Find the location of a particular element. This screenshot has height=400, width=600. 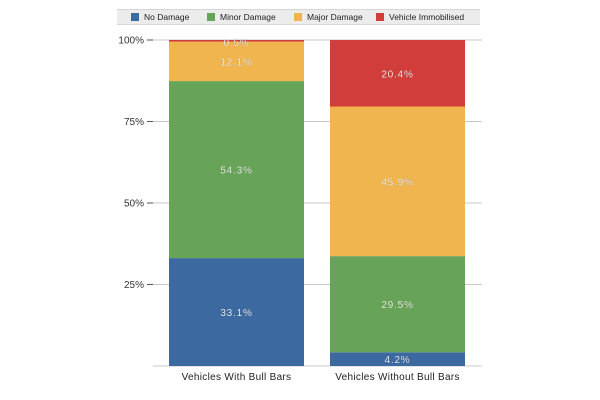

legend-item-minor-damage: Minor Damage is located at coordinates (241, 17).